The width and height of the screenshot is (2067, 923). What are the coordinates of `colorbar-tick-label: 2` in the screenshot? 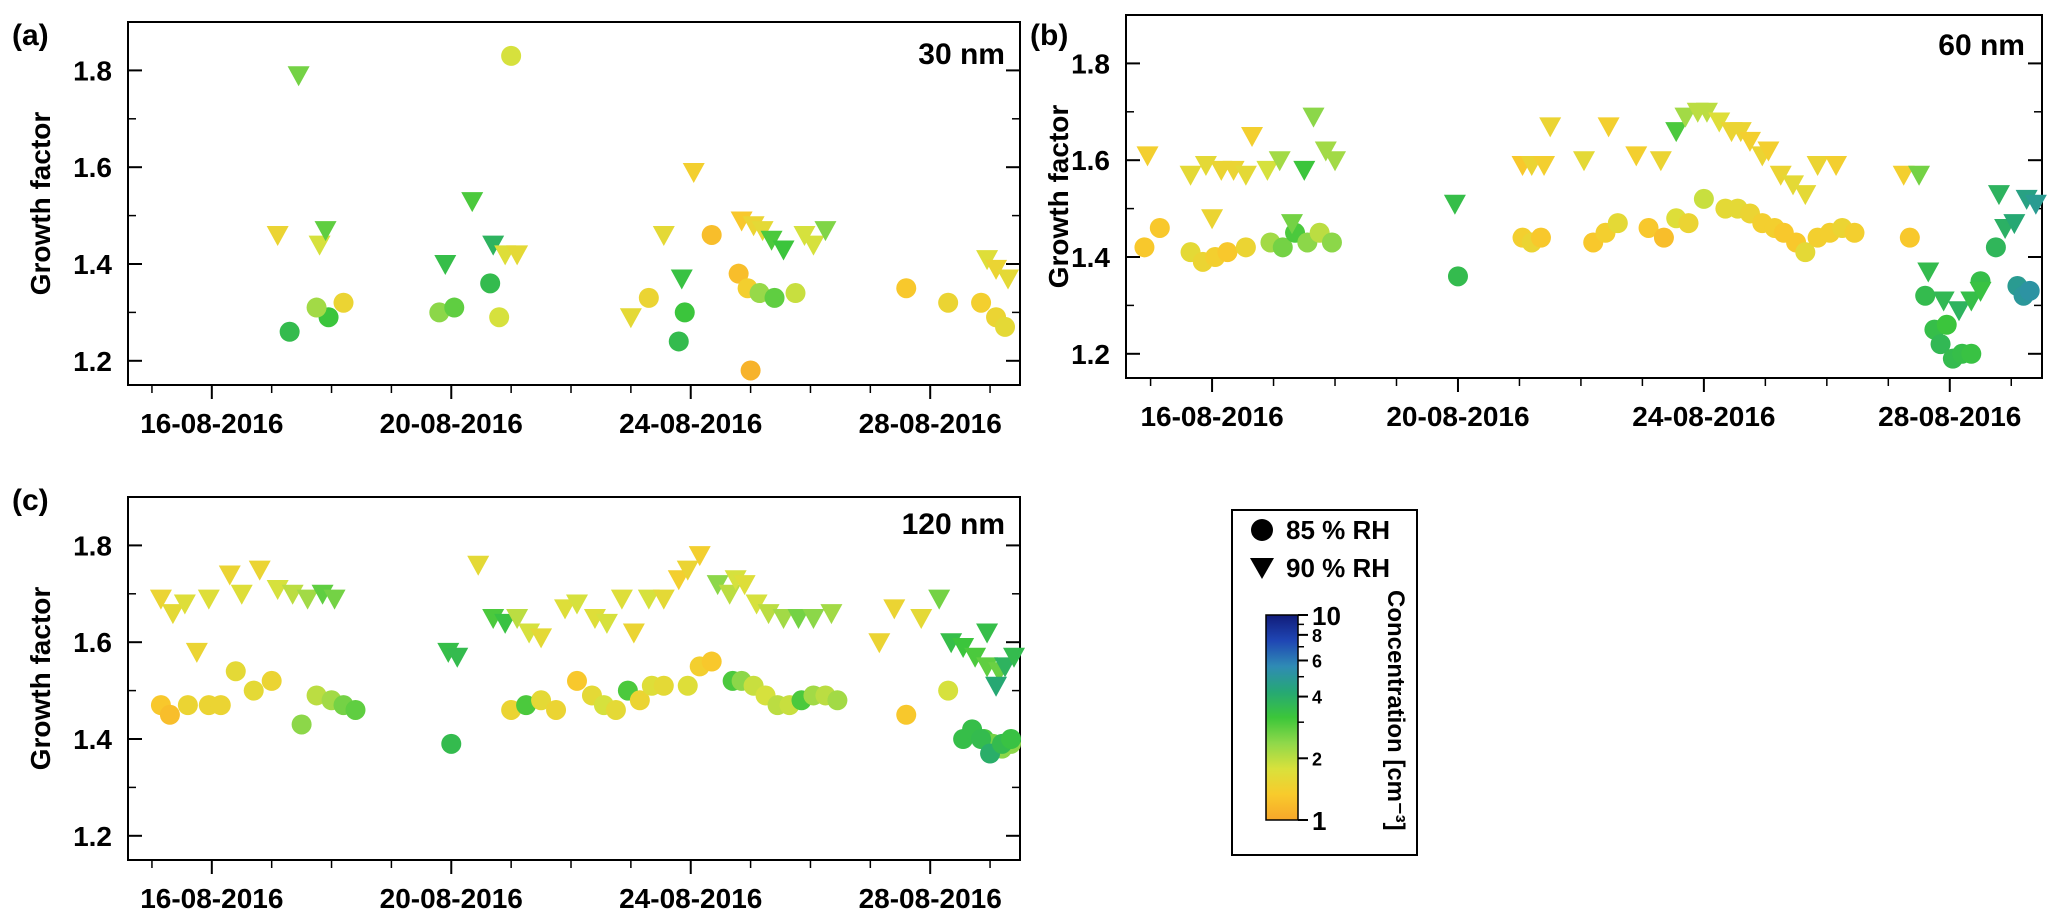 It's located at (1317, 759).